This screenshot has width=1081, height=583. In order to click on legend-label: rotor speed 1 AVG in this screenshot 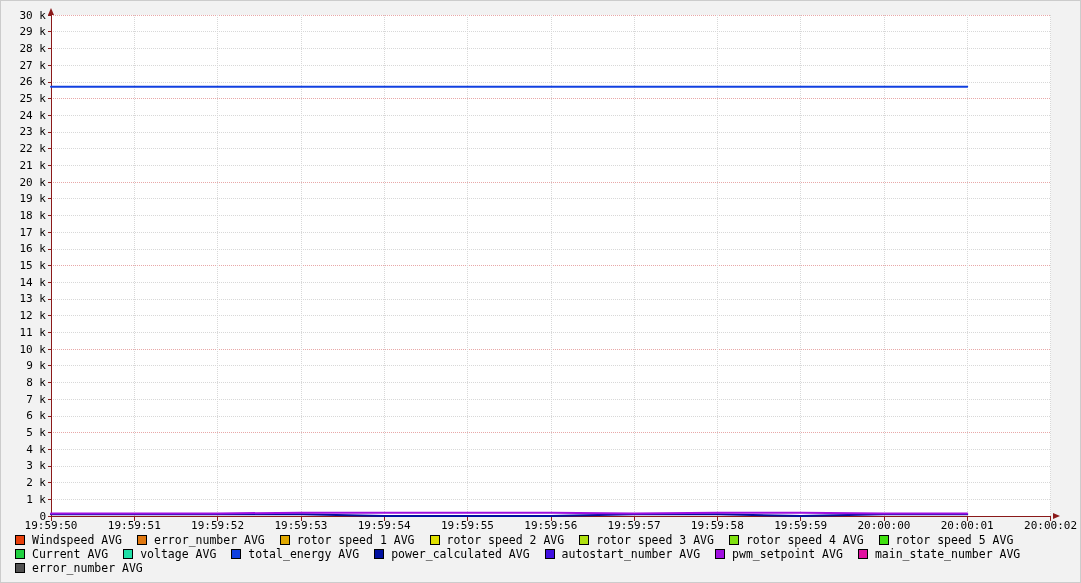, I will do `click(355, 540)`.